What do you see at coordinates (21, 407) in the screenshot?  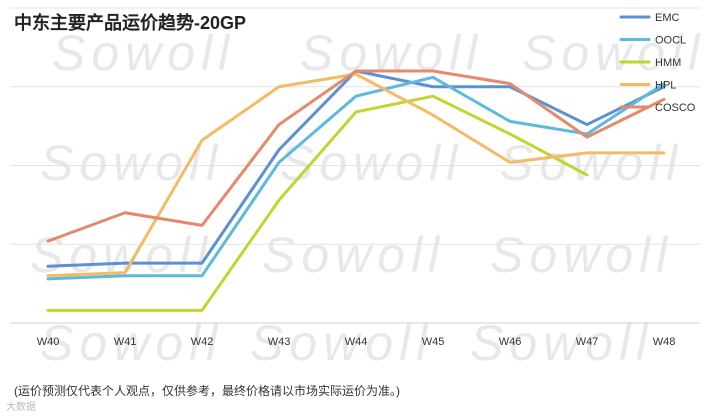 I see `corner-mark: 大数据` at bounding box center [21, 407].